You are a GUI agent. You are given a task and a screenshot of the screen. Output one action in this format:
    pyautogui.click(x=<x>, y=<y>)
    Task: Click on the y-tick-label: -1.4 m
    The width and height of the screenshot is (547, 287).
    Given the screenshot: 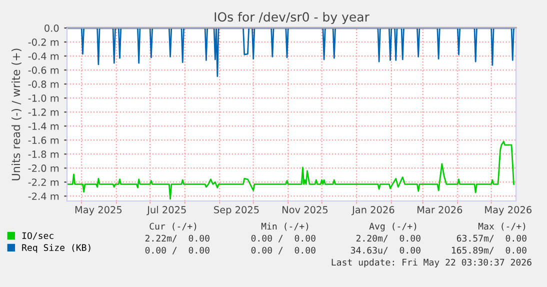 What is the action you would take?
    pyautogui.click(x=43, y=126)
    